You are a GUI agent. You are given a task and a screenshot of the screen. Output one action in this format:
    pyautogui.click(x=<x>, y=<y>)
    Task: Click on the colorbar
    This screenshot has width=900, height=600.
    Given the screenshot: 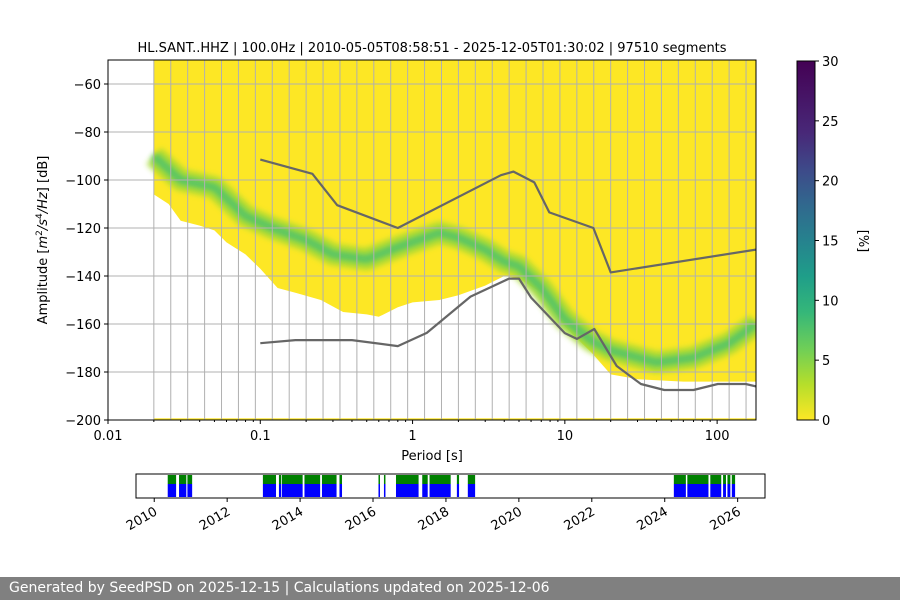 What is the action you would take?
    pyautogui.click(x=806, y=240)
    